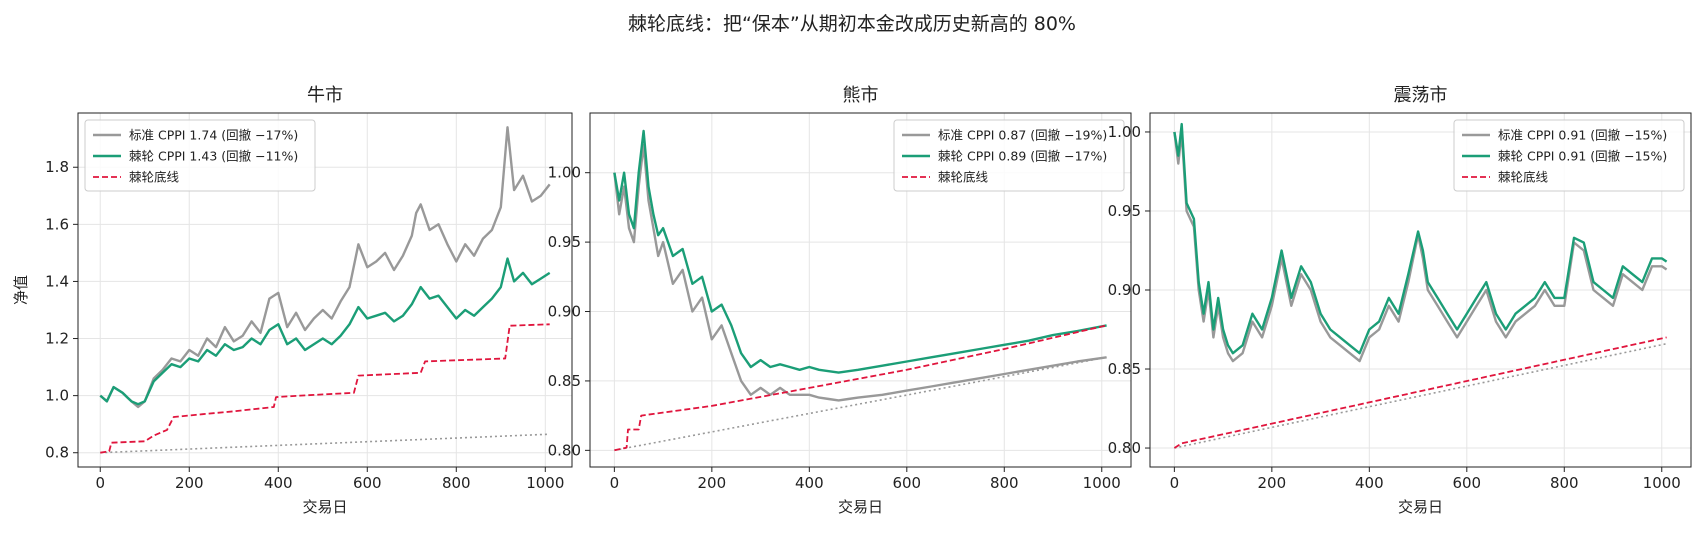 The width and height of the screenshot is (1704, 536). I want to click on chart-title: 熊市, so click(861, 95).